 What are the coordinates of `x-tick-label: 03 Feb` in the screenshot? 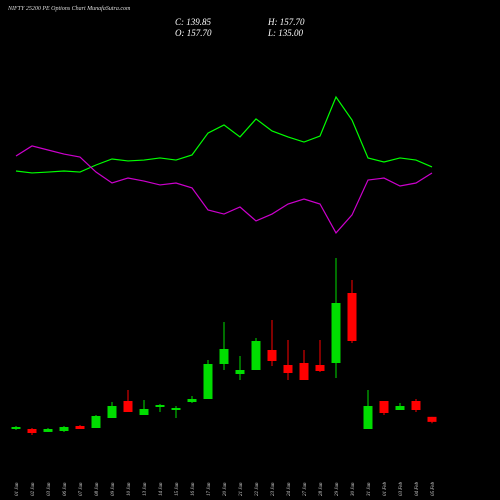 It's located at (401, 488).